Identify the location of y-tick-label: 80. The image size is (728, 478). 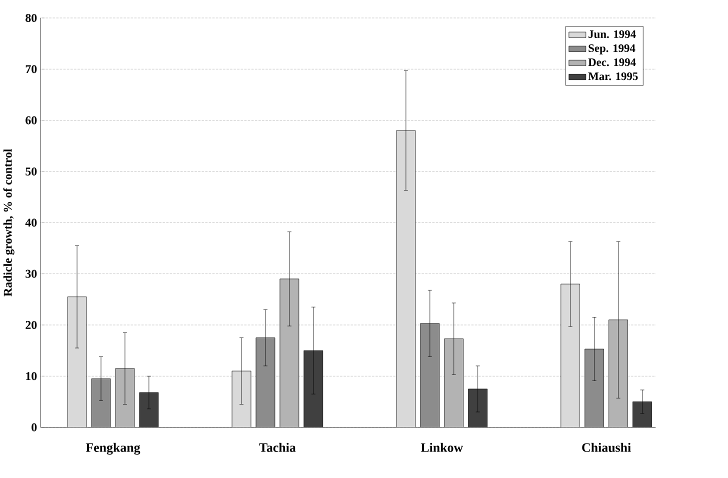
(31, 18).